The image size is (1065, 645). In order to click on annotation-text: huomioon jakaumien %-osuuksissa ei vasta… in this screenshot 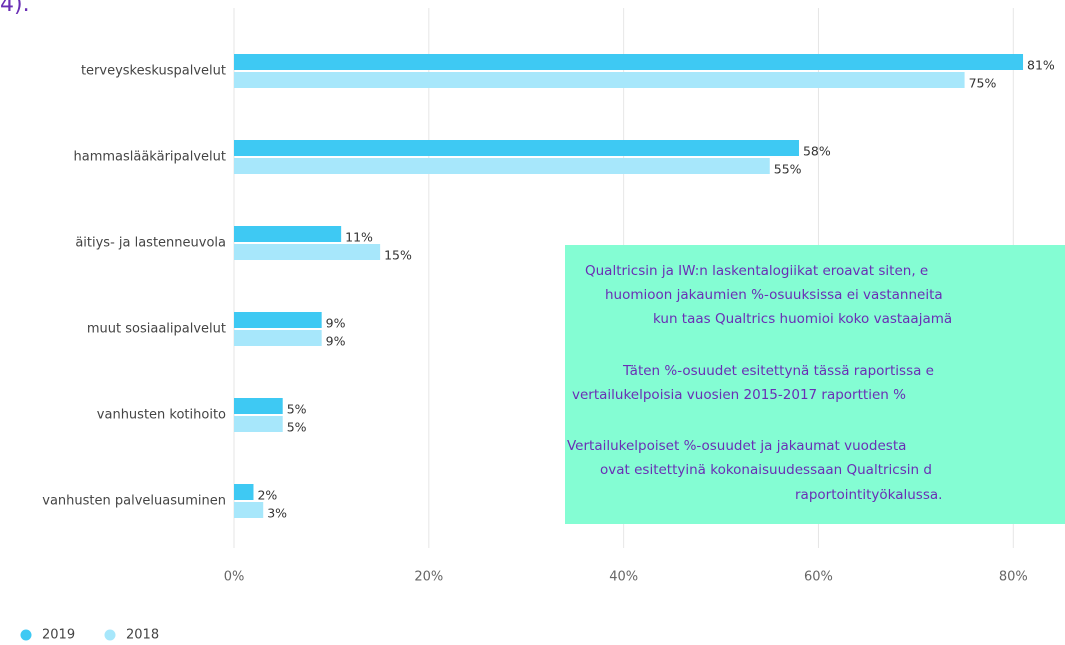, I will do `click(774, 295)`.